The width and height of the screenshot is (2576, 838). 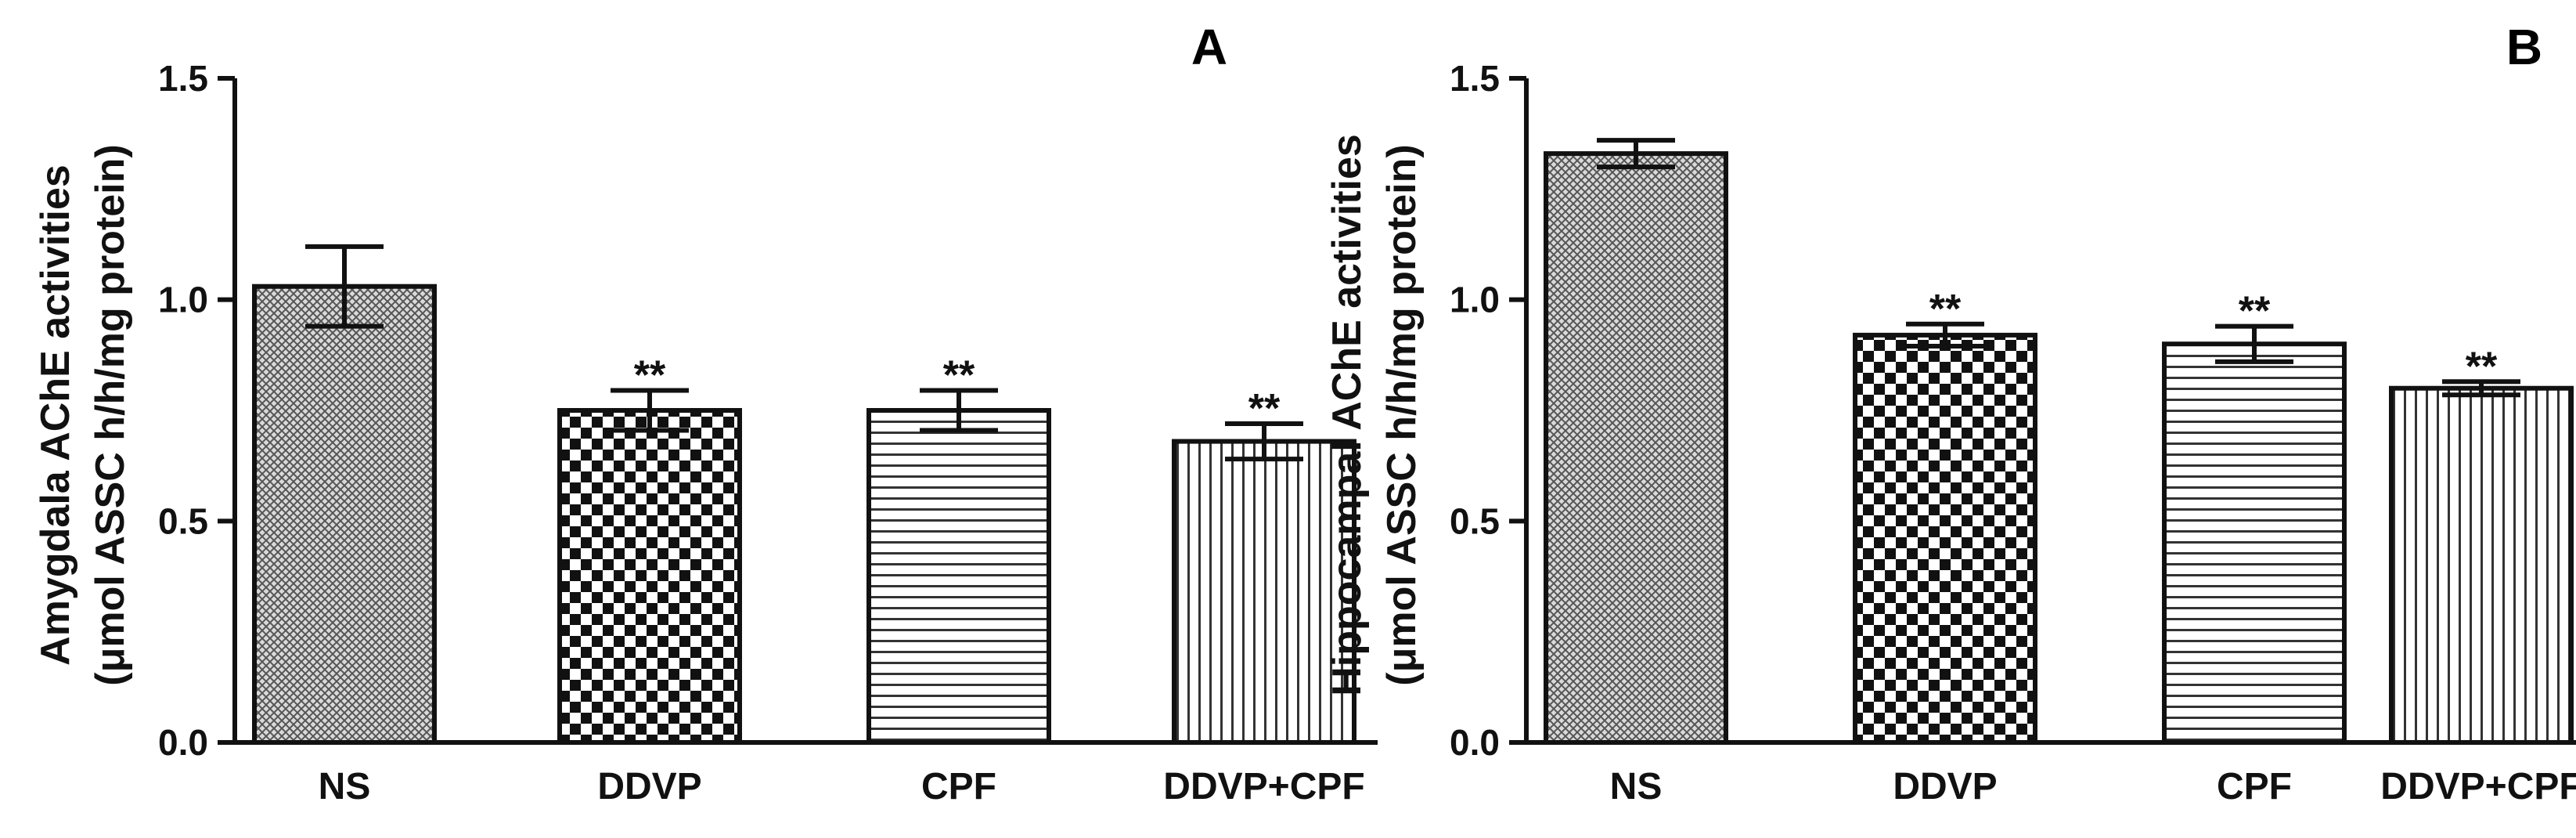 What do you see at coordinates (1347, 415) in the screenshot?
I see `y-axis-title-b: Hippocampal AChE activities` at bounding box center [1347, 415].